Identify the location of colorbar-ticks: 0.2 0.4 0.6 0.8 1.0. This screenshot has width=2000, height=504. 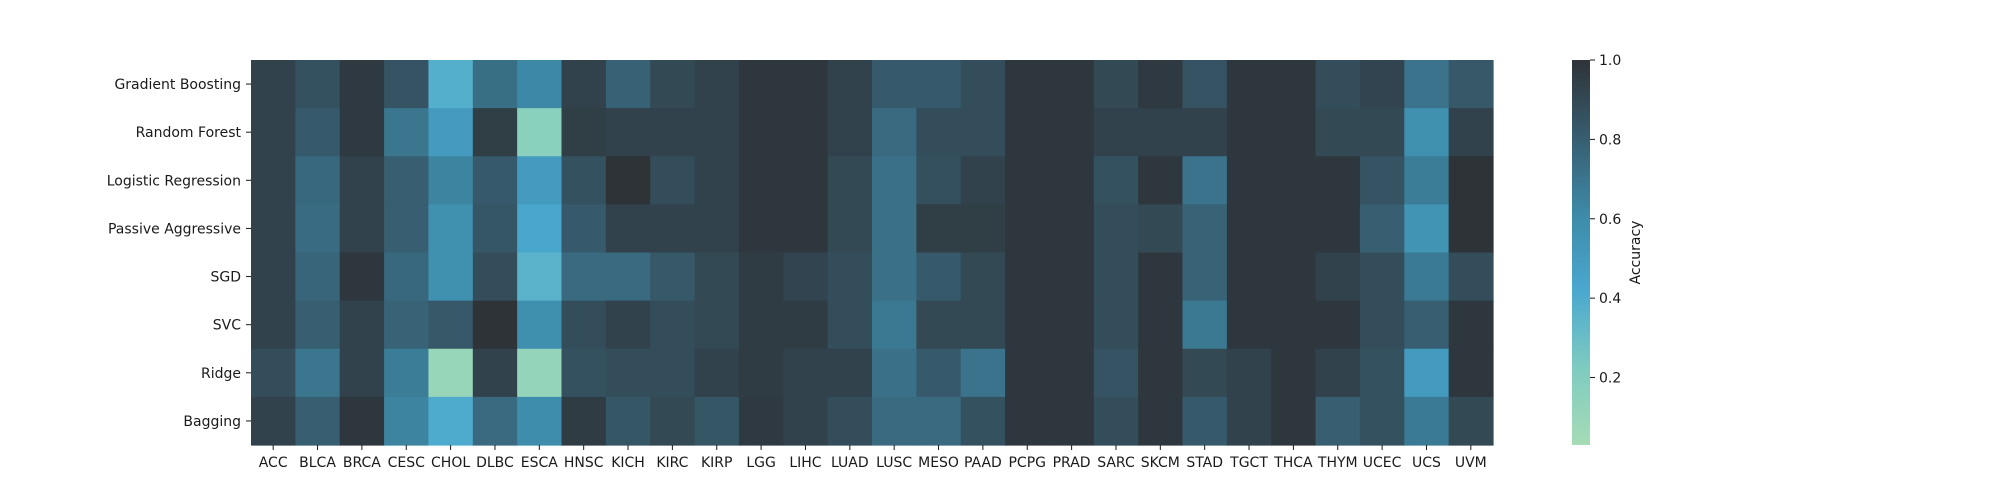
(1605, 220).